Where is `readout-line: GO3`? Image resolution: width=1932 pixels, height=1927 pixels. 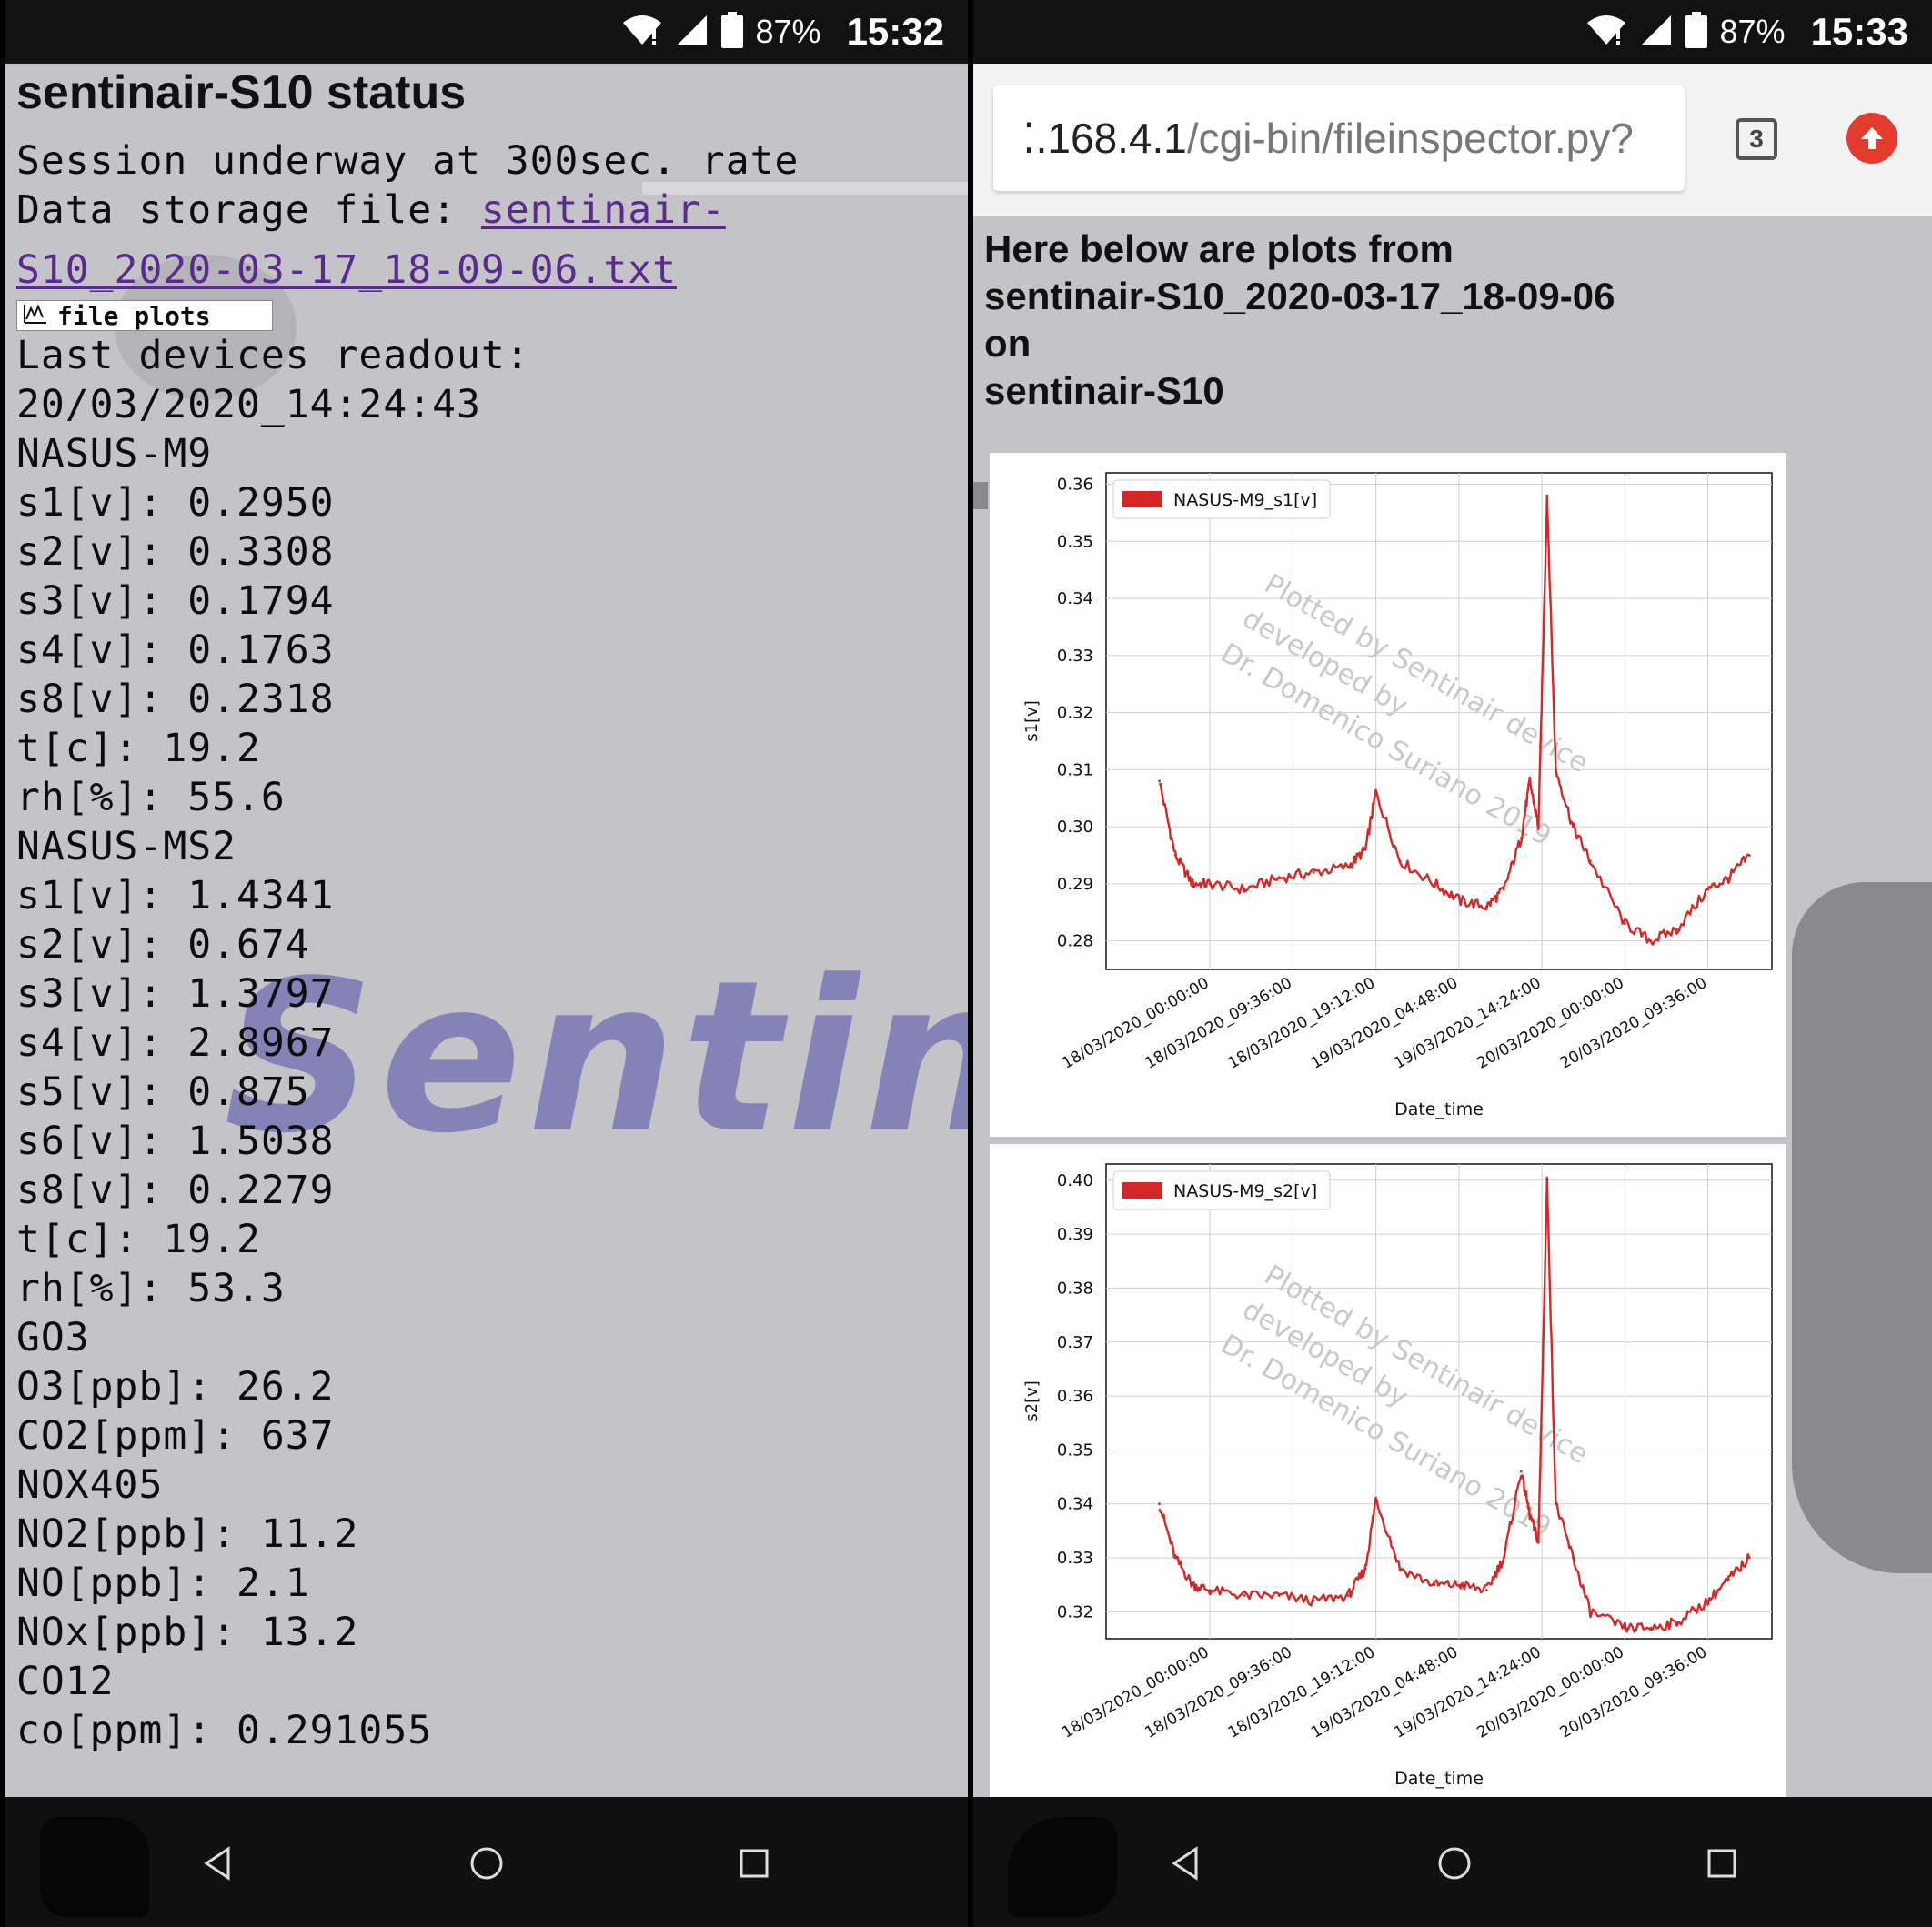
readout-line: GO3 is located at coordinates (53, 1337).